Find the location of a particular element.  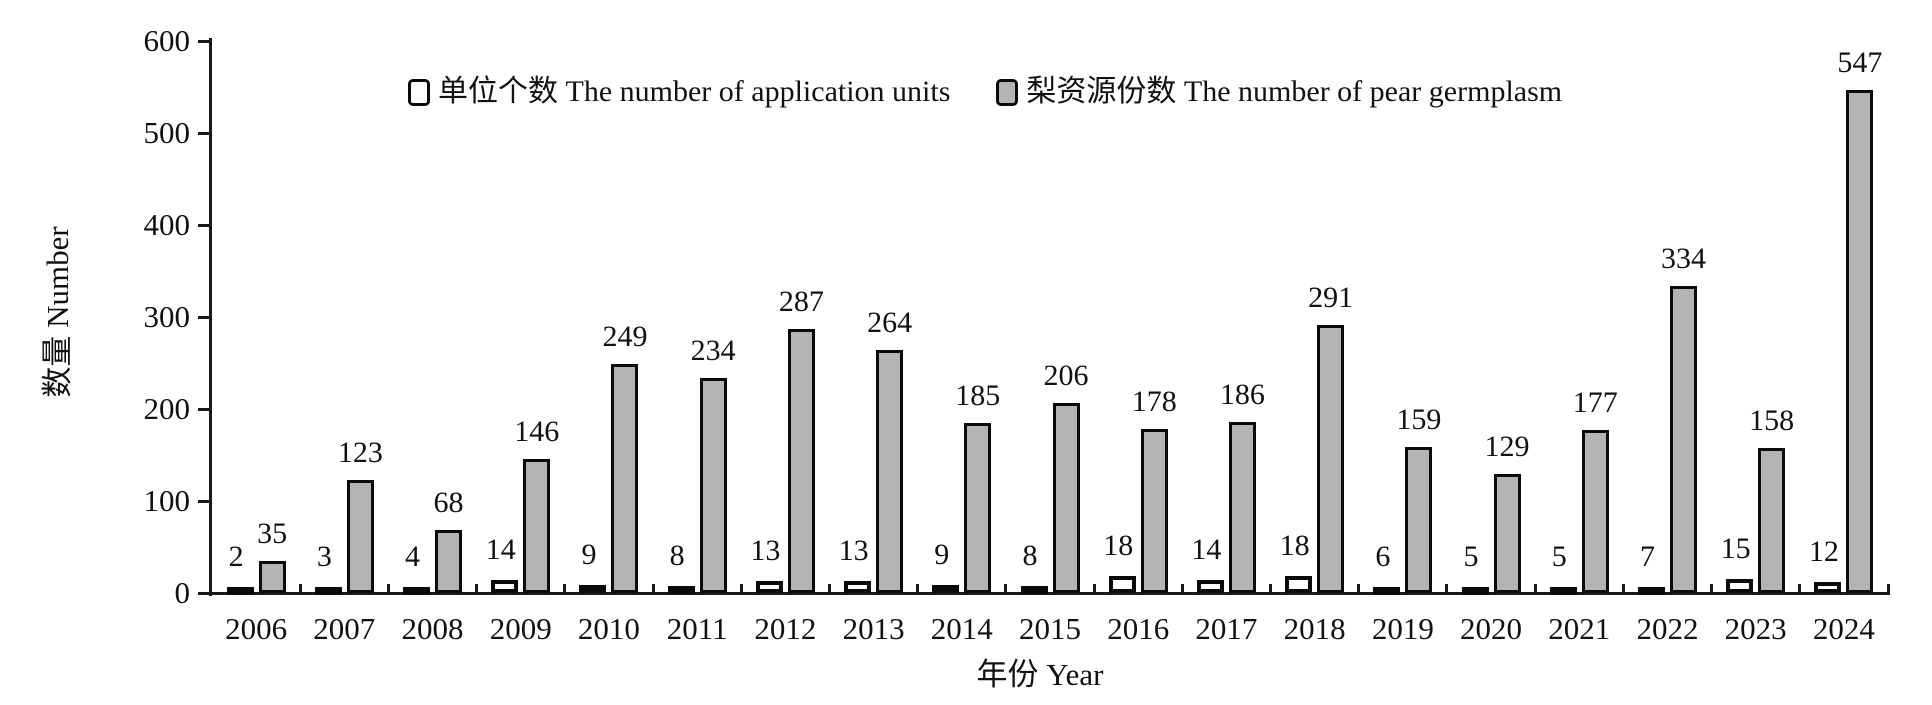

year-tick-label-2020: 2020 is located at coordinates (1491, 628).